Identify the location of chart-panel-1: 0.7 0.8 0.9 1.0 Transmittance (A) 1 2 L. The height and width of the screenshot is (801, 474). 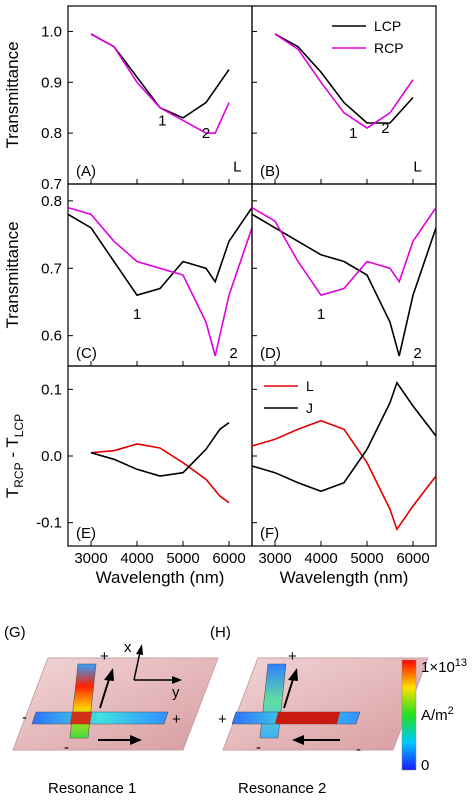
(128, 99).